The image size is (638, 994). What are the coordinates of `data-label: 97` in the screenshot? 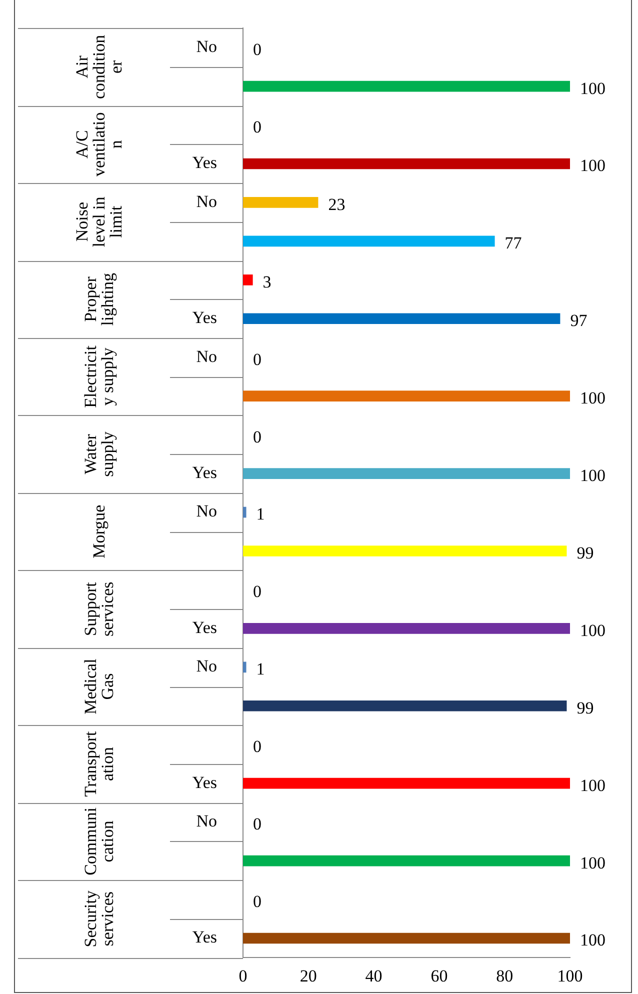 It's located at (579, 320).